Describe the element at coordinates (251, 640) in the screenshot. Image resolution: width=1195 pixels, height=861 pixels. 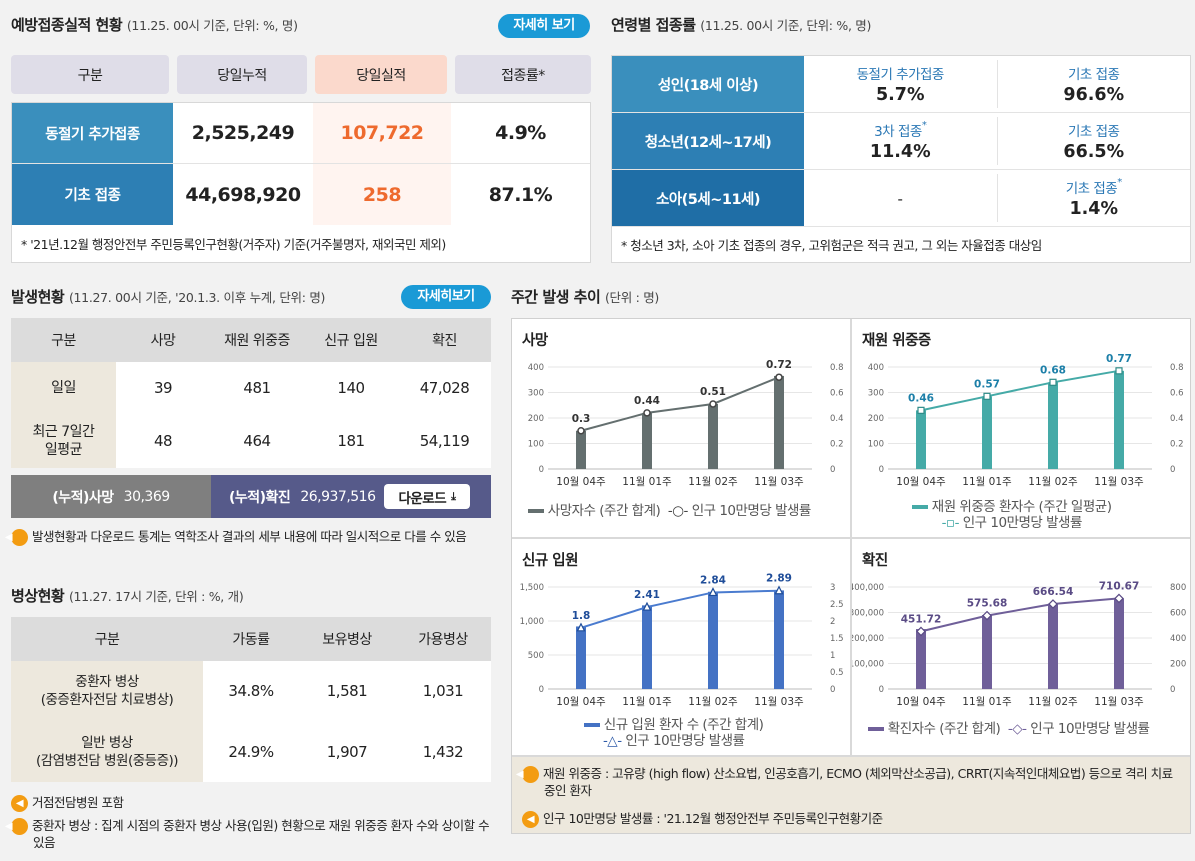
I see `beds-header: 가동률` at that location.